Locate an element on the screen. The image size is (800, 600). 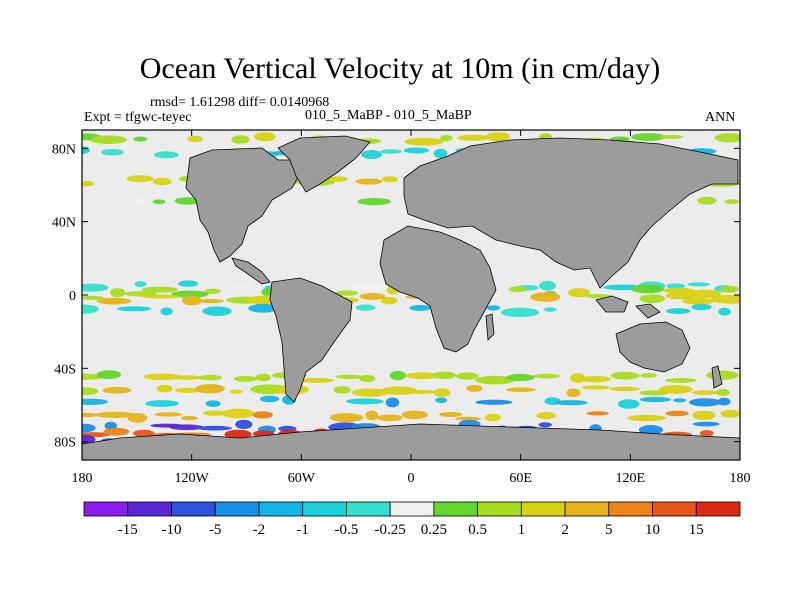
colorbar-label: -5 is located at coordinates (215, 530).